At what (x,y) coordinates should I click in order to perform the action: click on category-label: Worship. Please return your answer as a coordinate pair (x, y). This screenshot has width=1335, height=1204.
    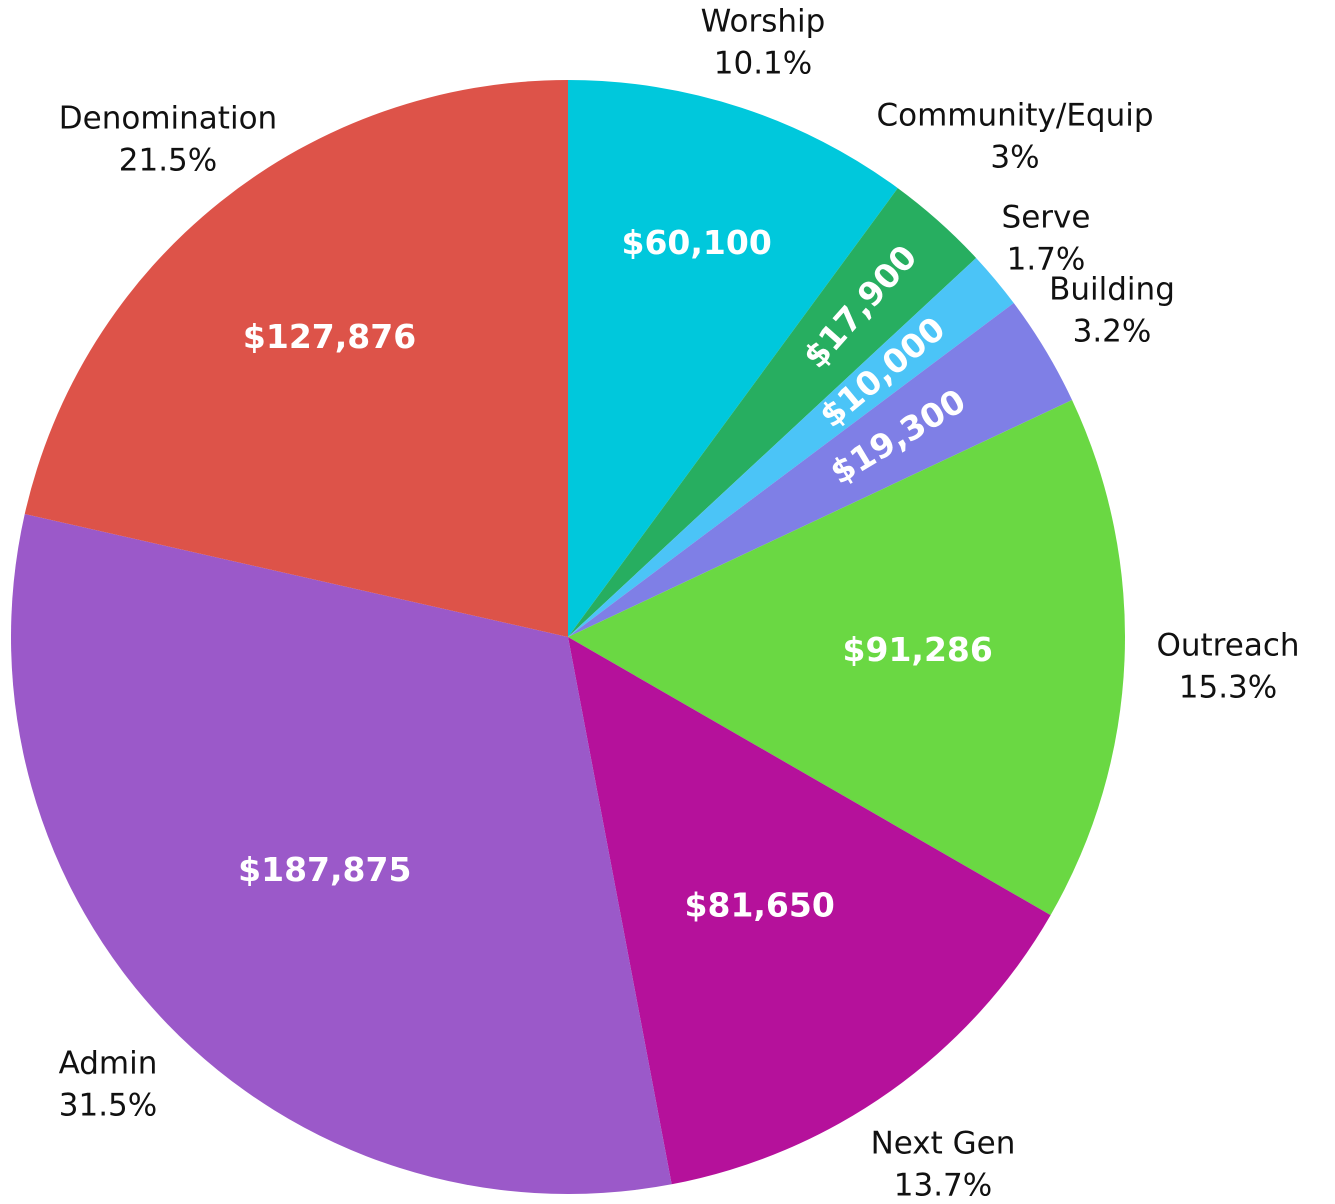
    Looking at the image, I should click on (763, 22).